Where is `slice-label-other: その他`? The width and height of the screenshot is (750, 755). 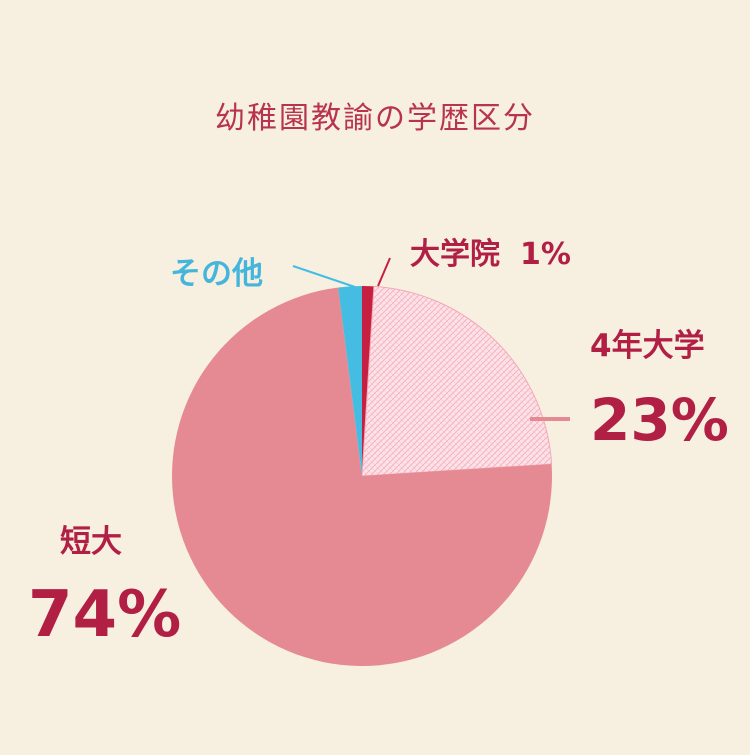 slice-label-other: その他 is located at coordinates (216, 274).